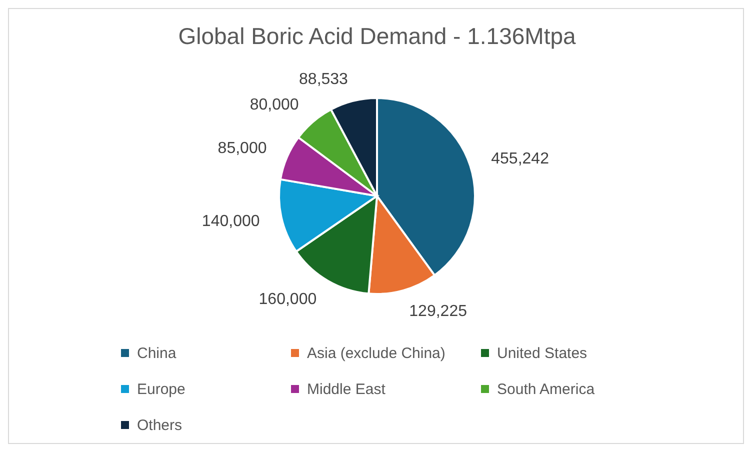  I want to click on legend-label: United States, so click(542, 353).